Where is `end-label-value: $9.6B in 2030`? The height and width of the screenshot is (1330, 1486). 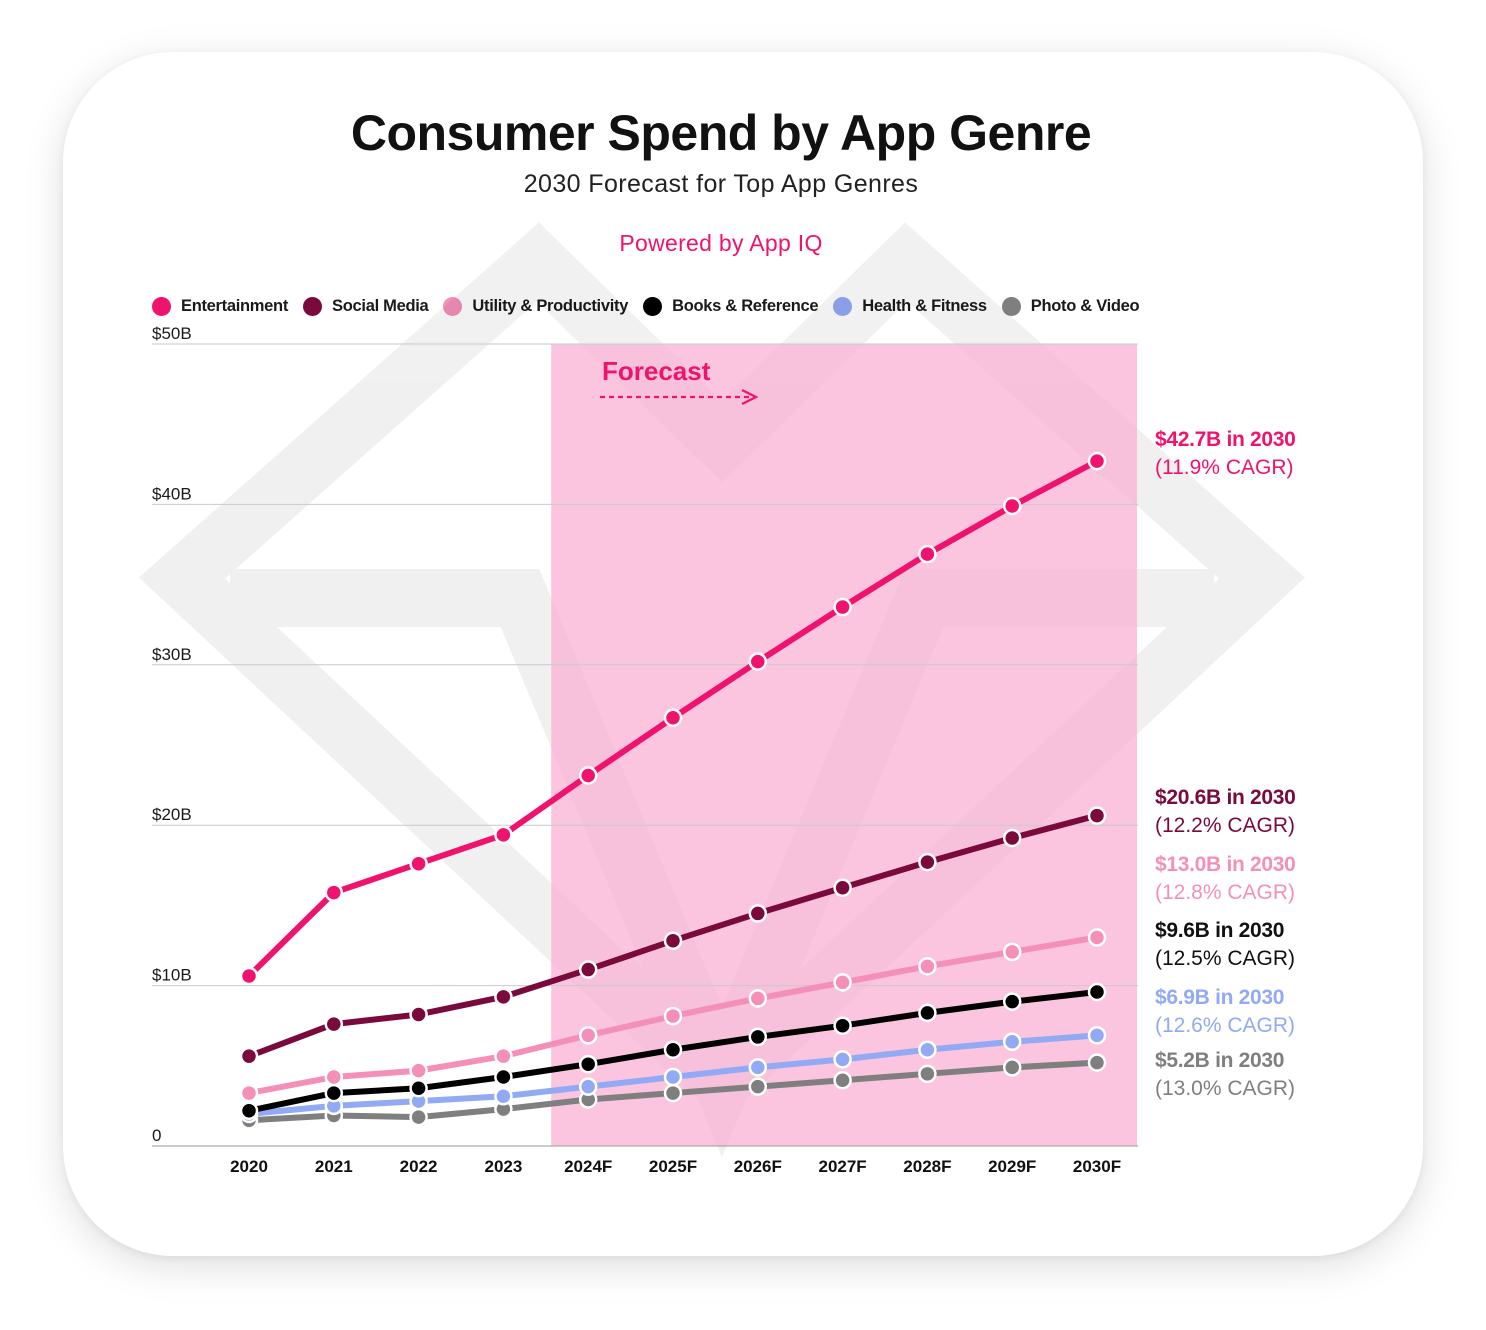 end-label-value: $9.6B in 2030 is located at coordinates (1220, 930).